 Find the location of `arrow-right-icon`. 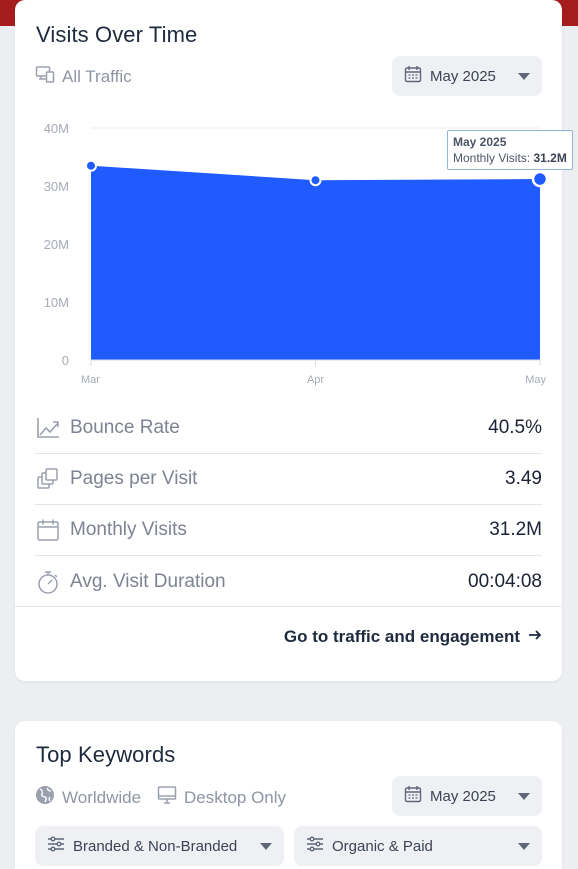

arrow-right-icon is located at coordinates (535, 637).